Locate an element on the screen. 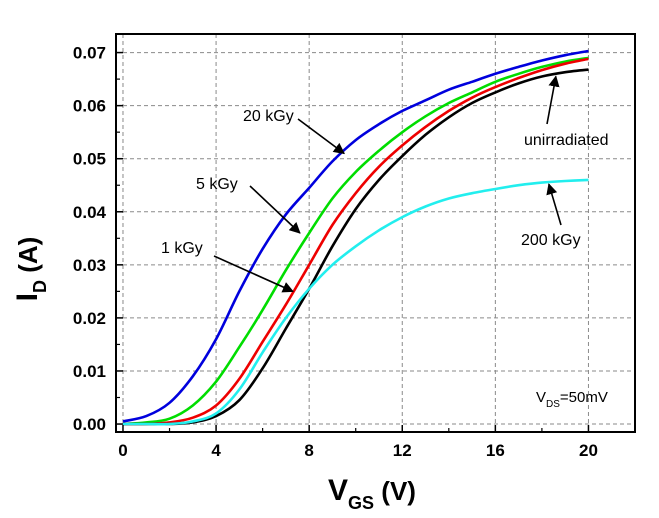  x-tick-label: 0 is located at coordinates (122, 450).